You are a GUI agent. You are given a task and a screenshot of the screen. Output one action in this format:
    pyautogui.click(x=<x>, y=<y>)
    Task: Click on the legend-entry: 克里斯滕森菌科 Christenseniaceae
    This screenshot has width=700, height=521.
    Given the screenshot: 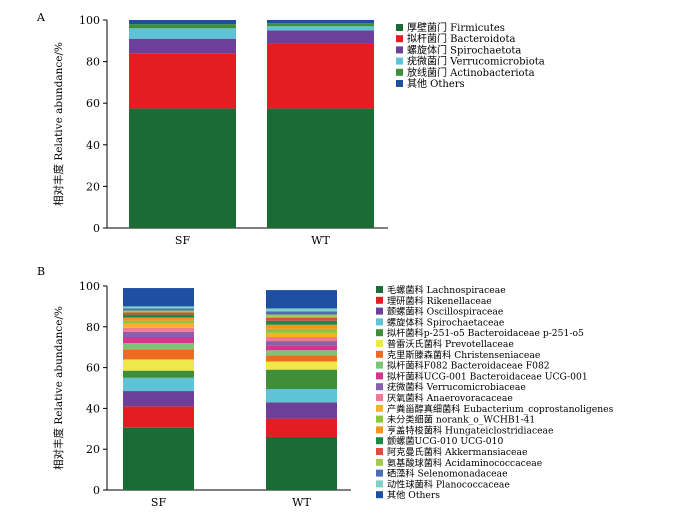 What is the action you would take?
    pyautogui.click(x=463, y=355)
    